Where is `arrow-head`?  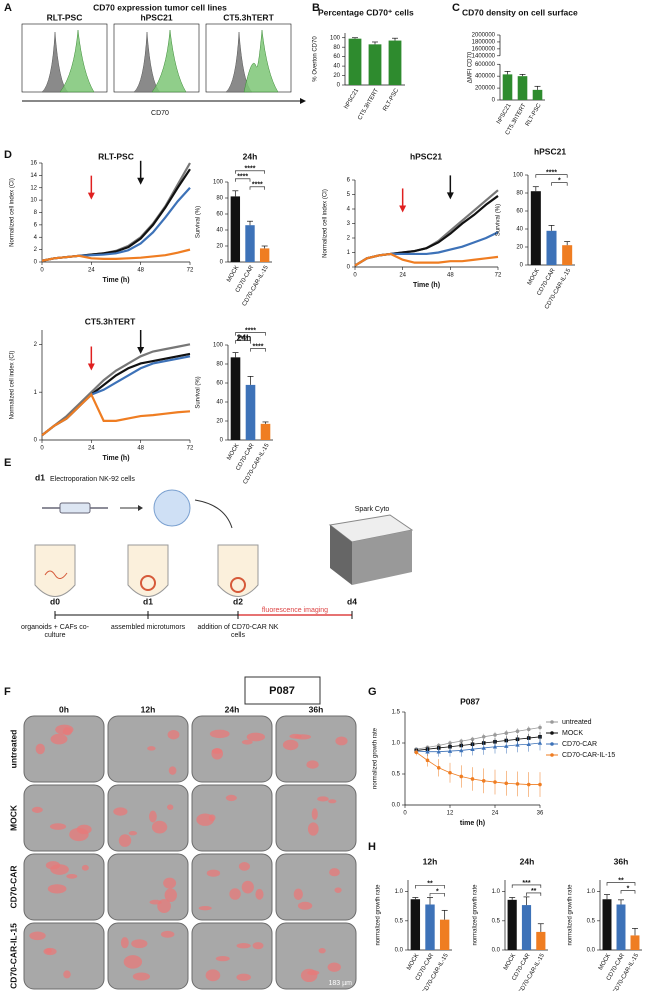
arrow-head is located at coordinates (140, 508).